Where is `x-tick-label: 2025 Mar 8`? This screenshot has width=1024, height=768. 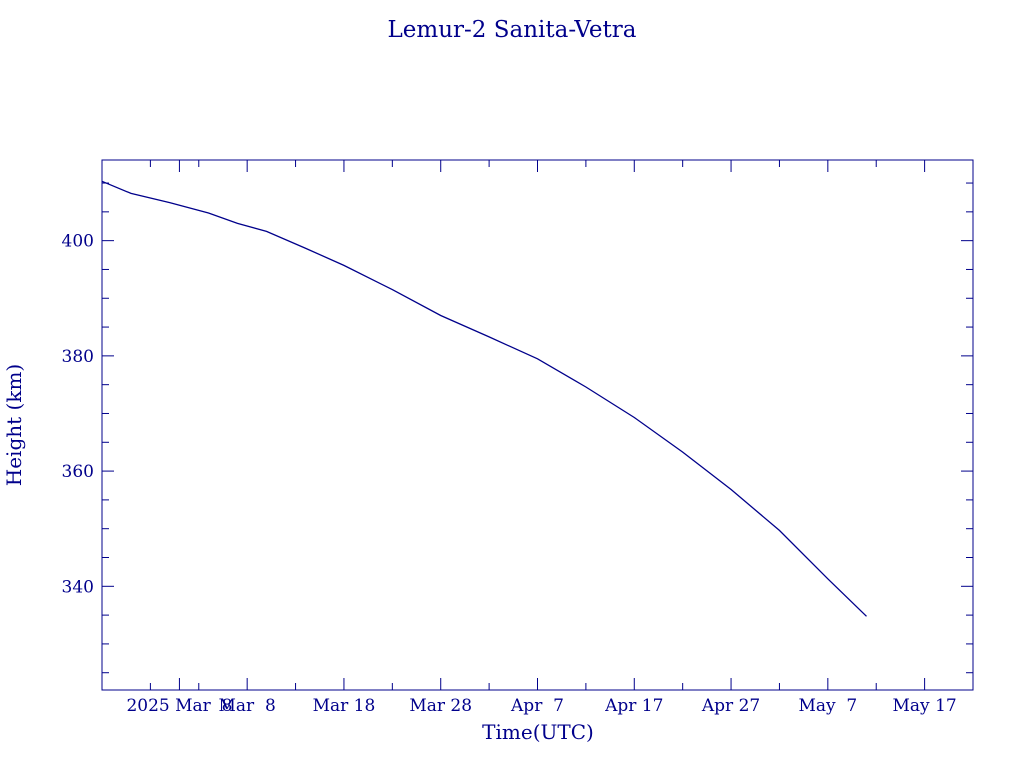 x-tick-label: 2025 Mar 8 is located at coordinates (179, 706).